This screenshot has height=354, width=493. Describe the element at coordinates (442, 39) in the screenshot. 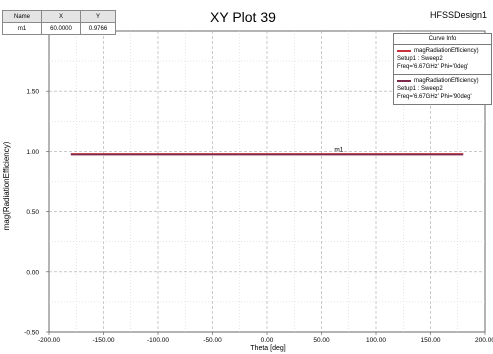

I see `legend-header: Curve Info` at that location.